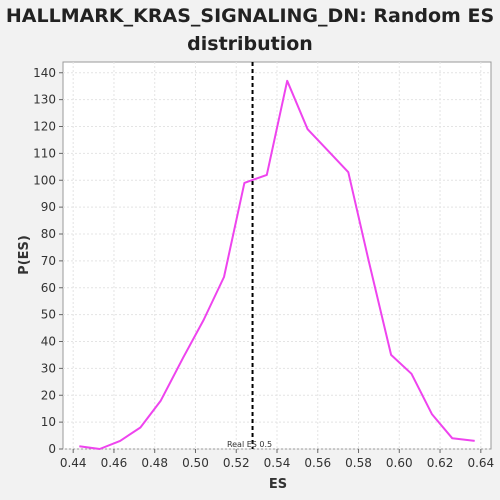 Image resolution: width=500 pixels, height=500 pixels. I want to click on chart-title-line-1: HALLMARK_KRAS_SIGNALING_DN: Random ES, so click(250, 16).